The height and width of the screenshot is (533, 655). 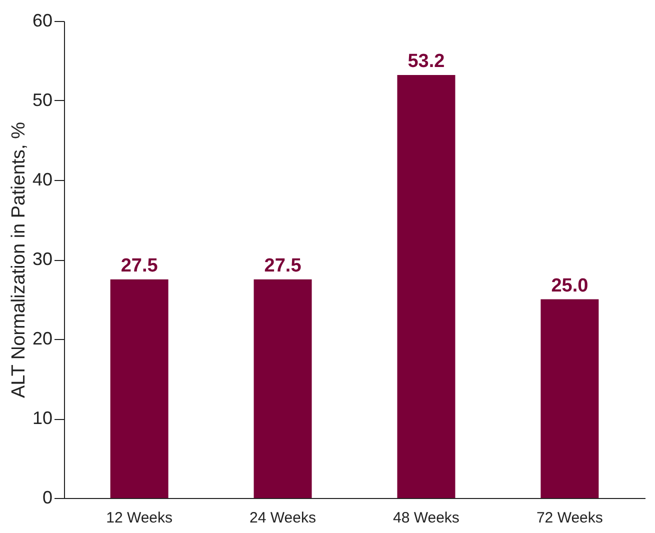 What do you see at coordinates (19, 260) in the screenshot?
I see `y-axis-title: ALT Normalization in Patients, %` at bounding box center [19, 260].